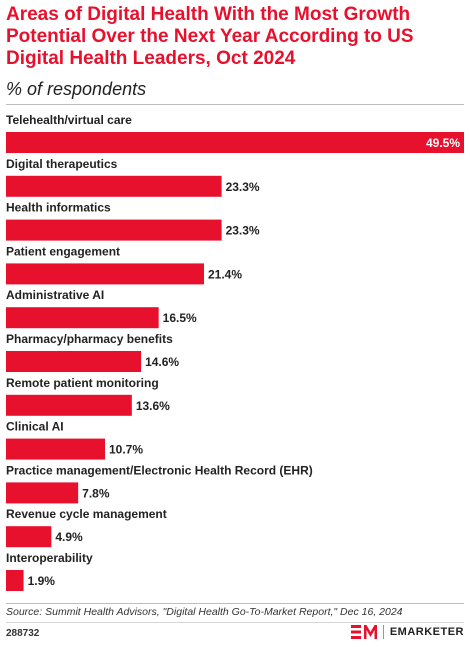  What do you see at coordinates (42, 581) in the screenshot?
I see `value-label: 1.9%` at bounding box center [42, 581].